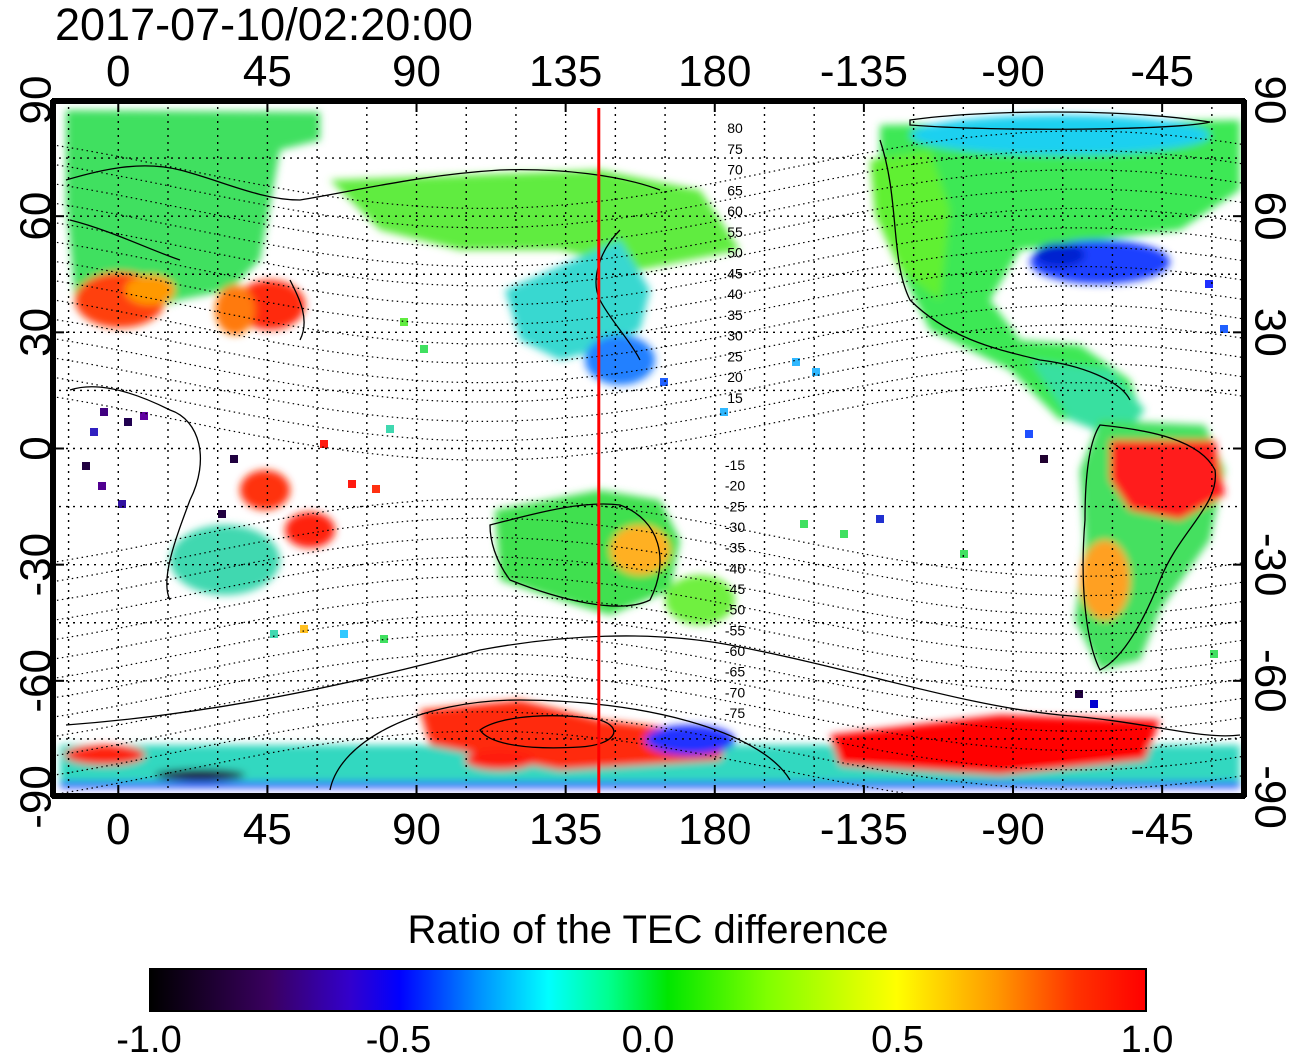 The width and height of the screenshot is (1296, 1064). Describe the element at coordinates (735, 315) in the screenshot. I see `magnetic-latitude-label: 35` at that location.